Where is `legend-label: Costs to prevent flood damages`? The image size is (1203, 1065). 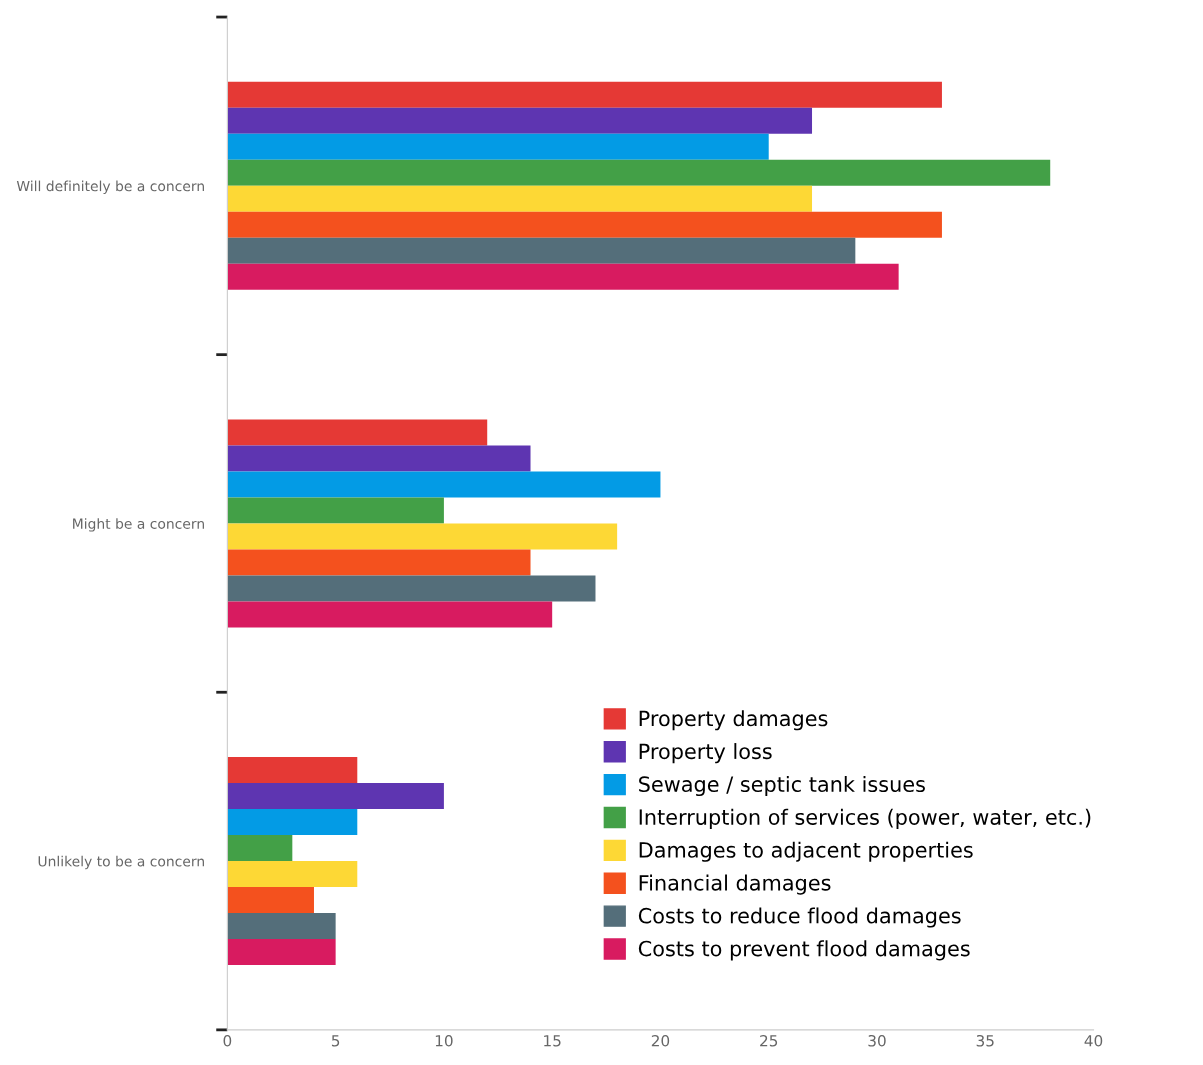
legend-label: Costs to prevent flood damages is located at coordinates (804, 950).